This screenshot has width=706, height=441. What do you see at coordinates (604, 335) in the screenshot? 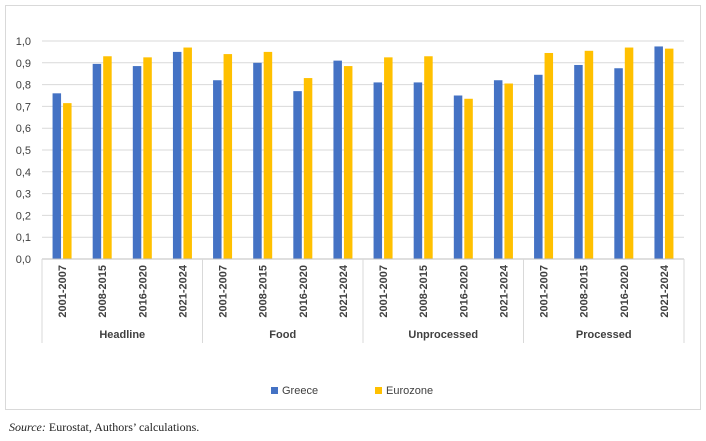
I see `group-label: Processed` at bounding box center [604, 335].